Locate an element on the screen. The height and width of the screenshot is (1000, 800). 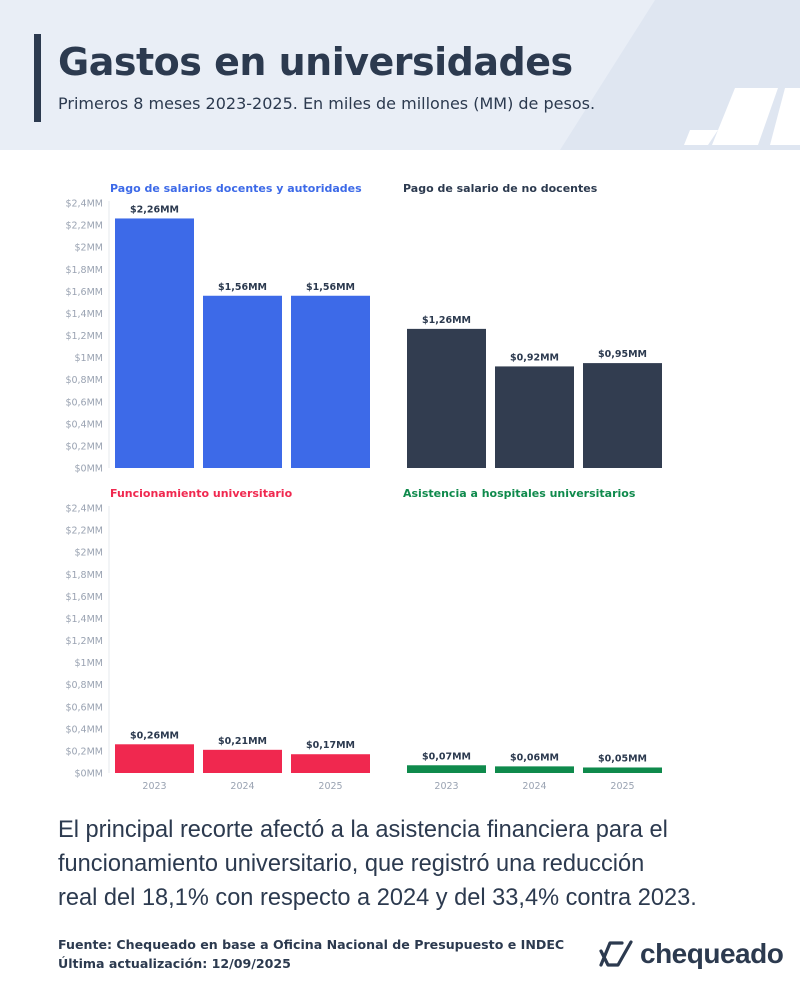
chequeado-logo: chequeado is located at coordinates (691, 954).